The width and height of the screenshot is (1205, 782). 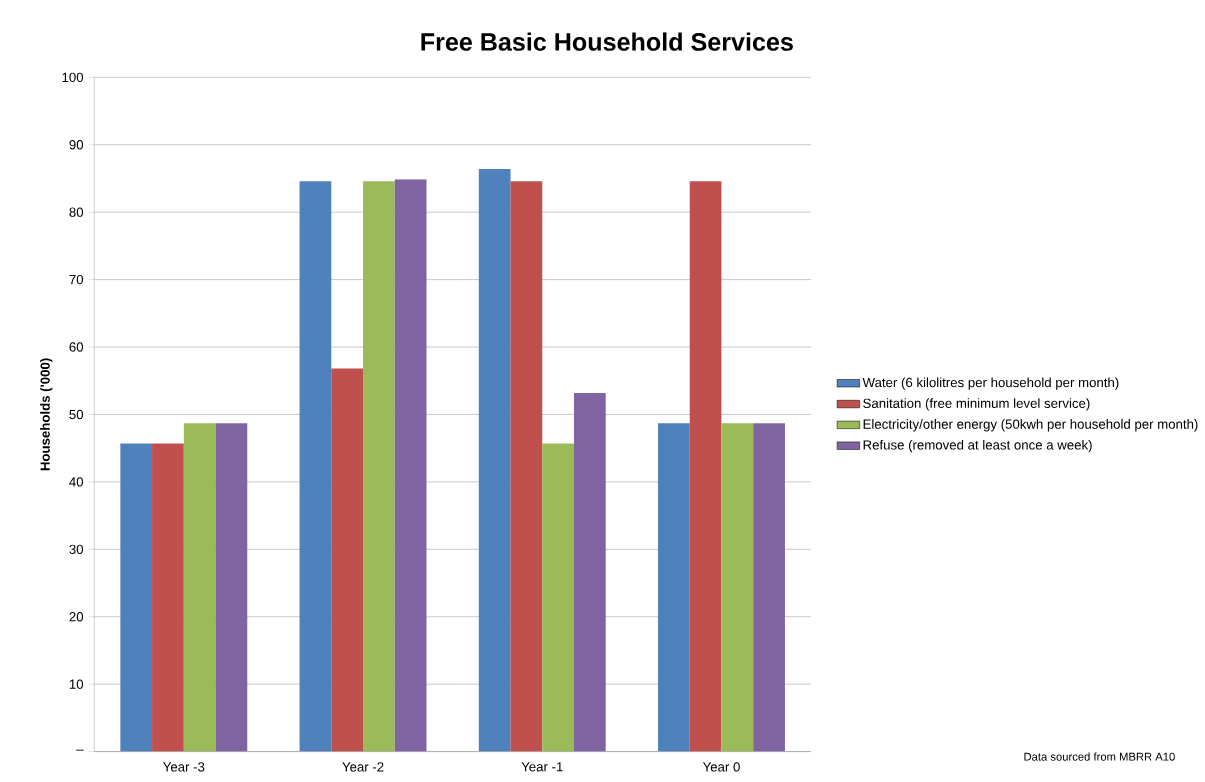 What do you see at coordinates (1099, 756) in the screenshot?
I see `text: Data sourced from MBRR A10` at bounding box center [1099, 756].